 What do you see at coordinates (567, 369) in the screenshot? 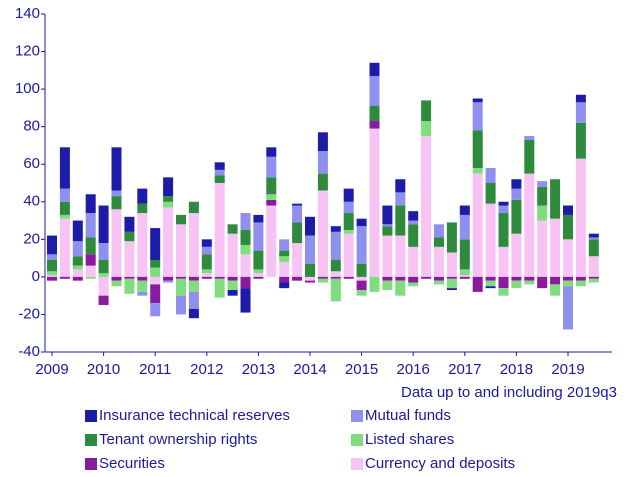
I see `x-tick-label: 2019` at bounding box center [567, 369].